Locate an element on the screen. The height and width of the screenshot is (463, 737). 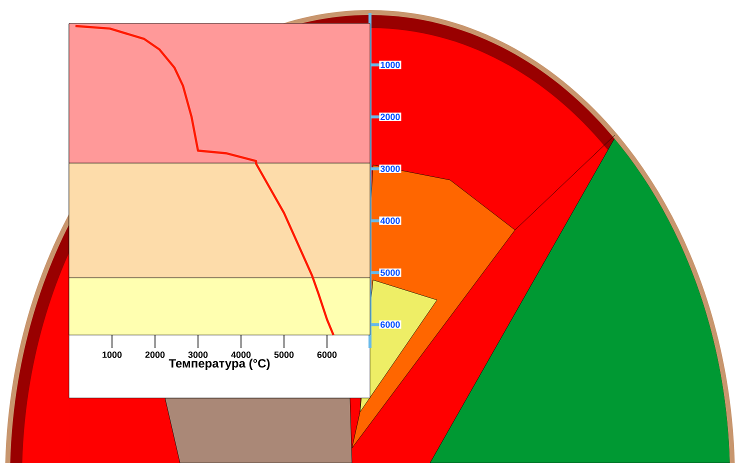
x-axis-title: Температура (°C) is located at coordinates (219, 364).